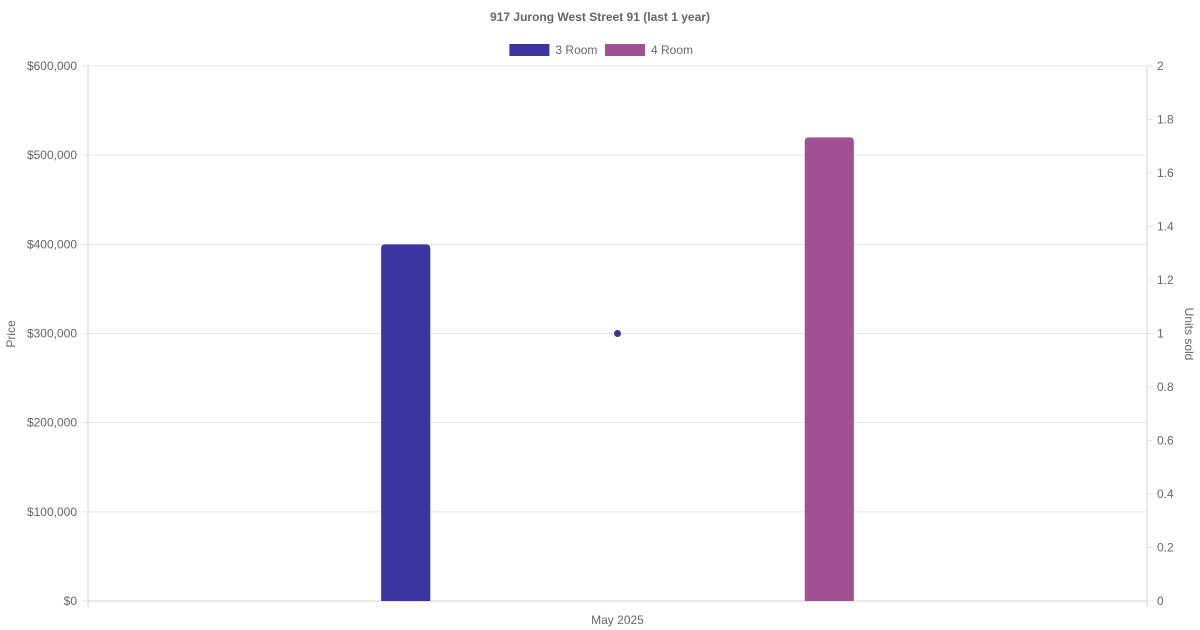  I want to click on units-sold-point, so click(617, 333).